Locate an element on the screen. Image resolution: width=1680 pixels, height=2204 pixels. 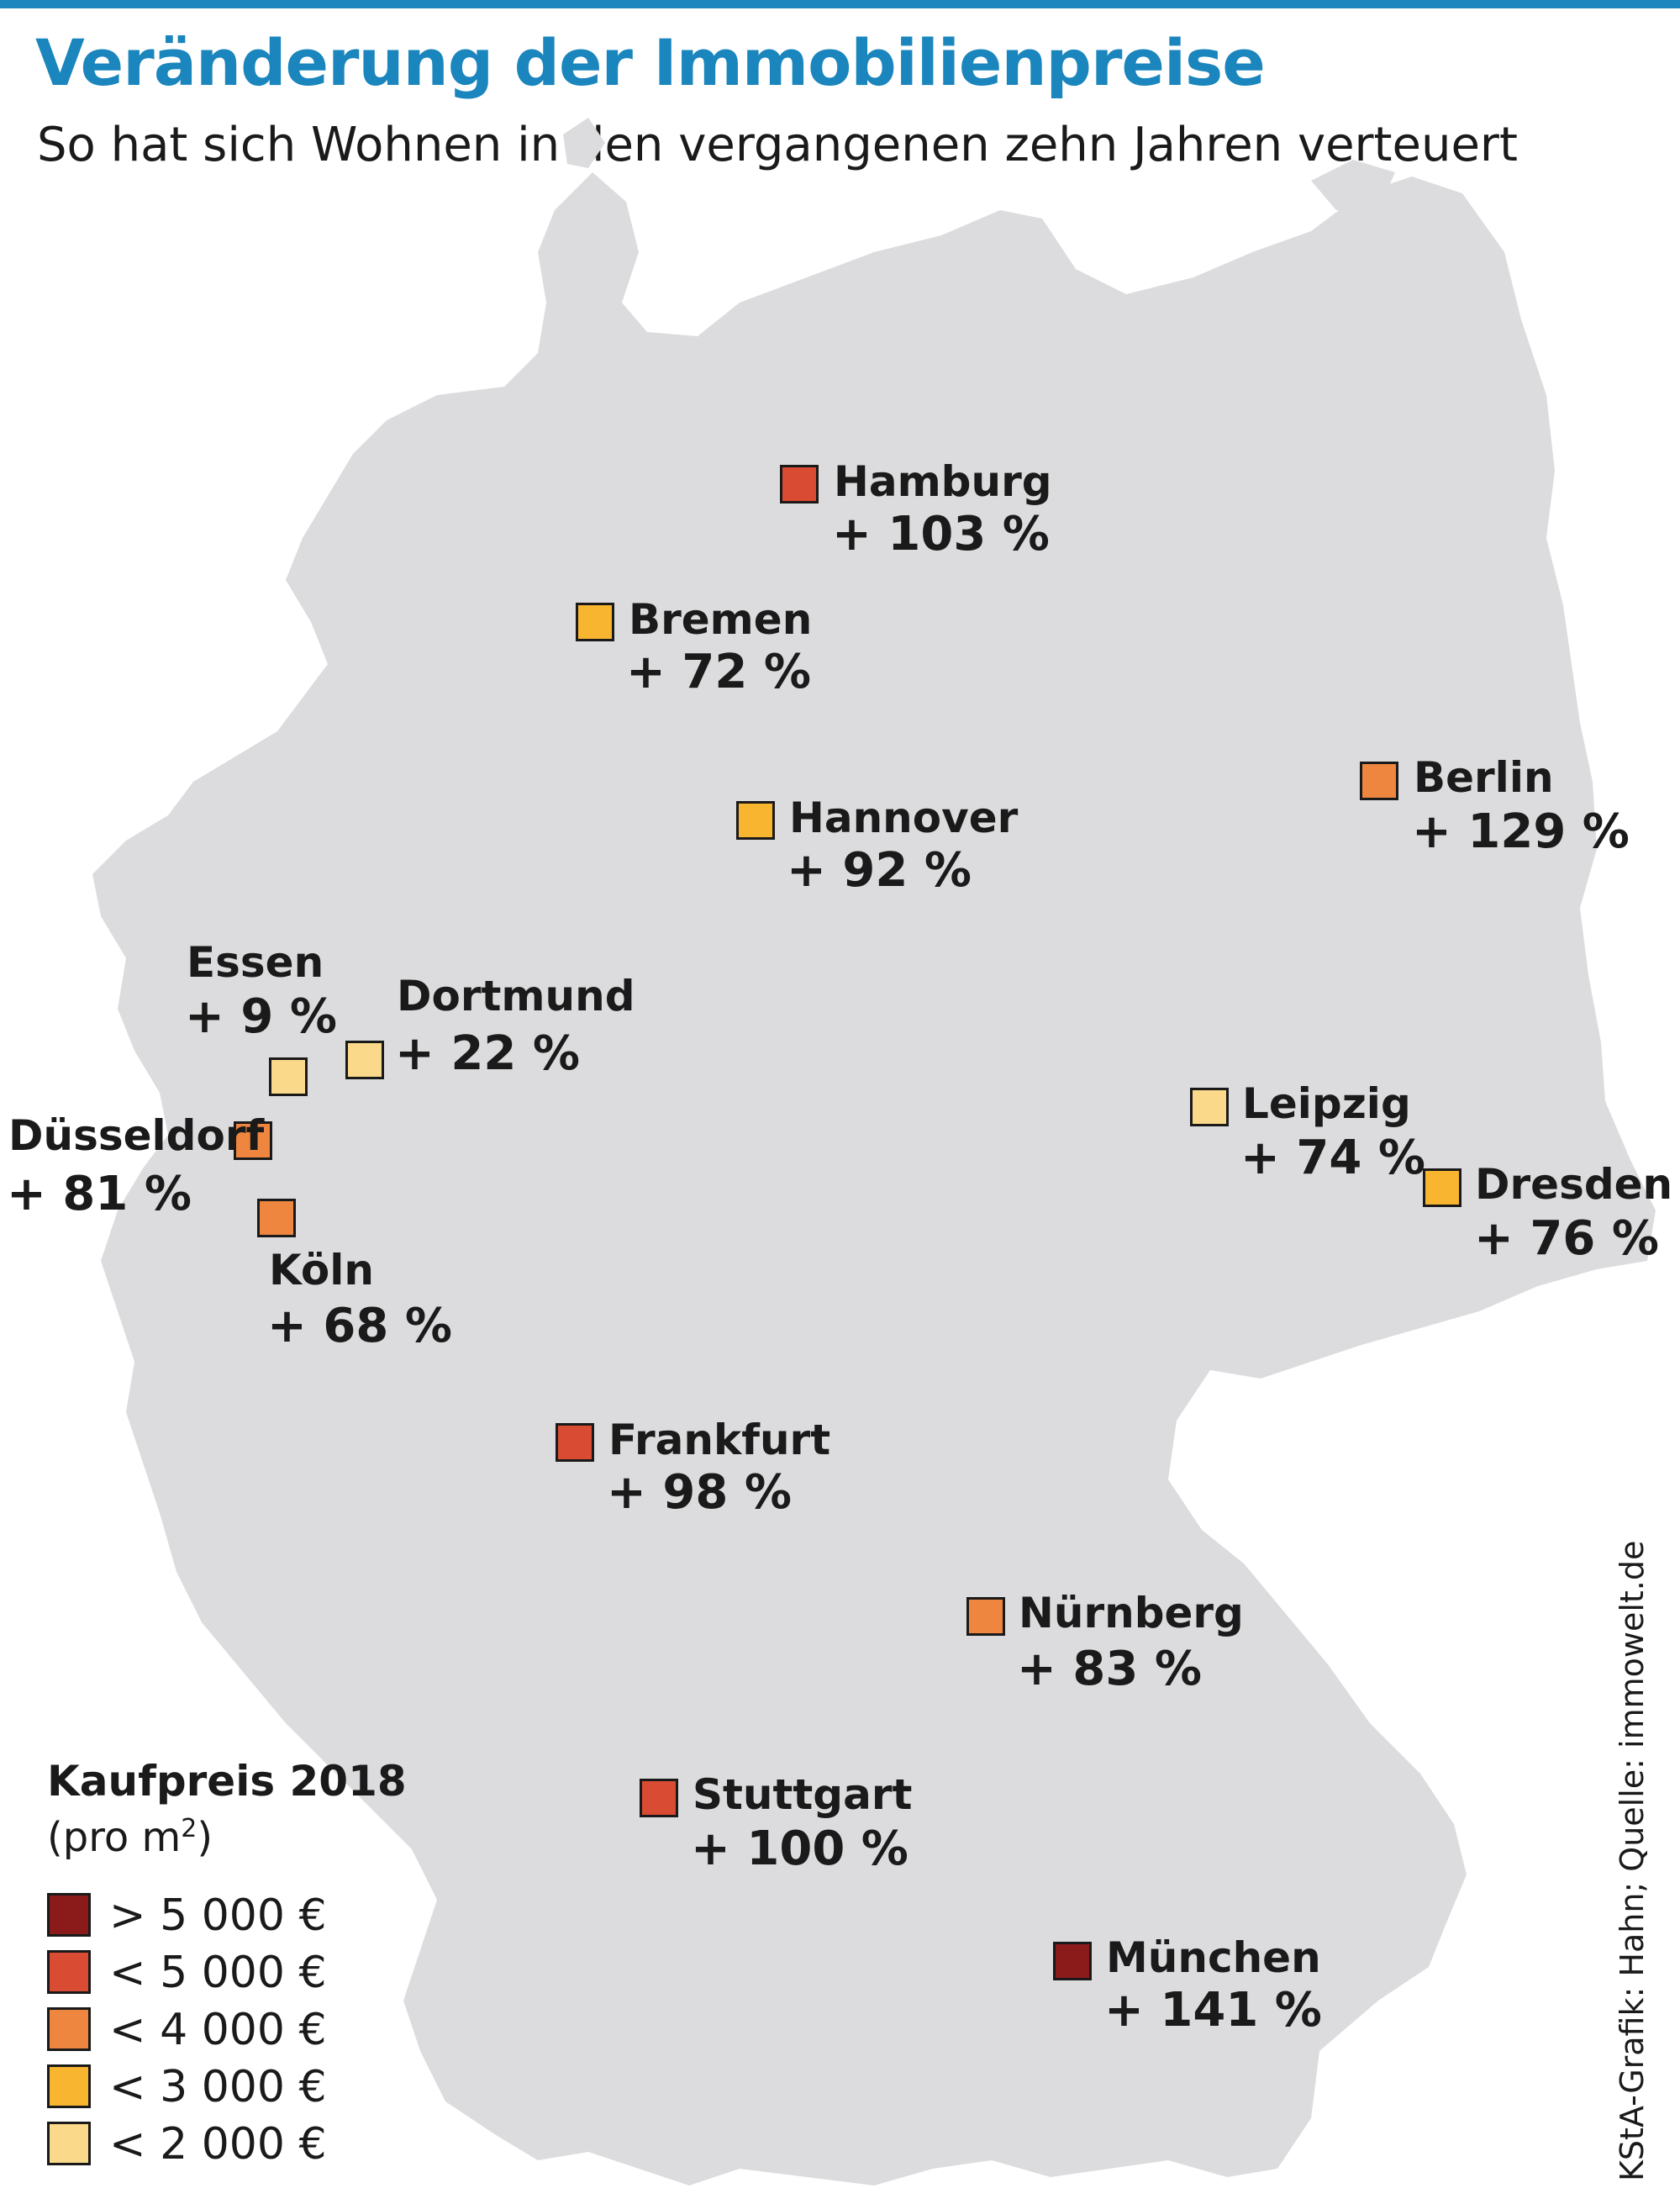
city-label-muenchen: München is located at coordinates (1213, 1957).